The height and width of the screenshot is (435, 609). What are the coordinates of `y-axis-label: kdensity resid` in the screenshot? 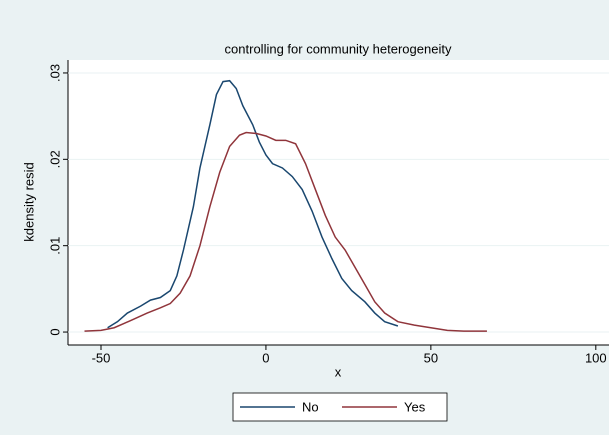 It's located at (28, 201).